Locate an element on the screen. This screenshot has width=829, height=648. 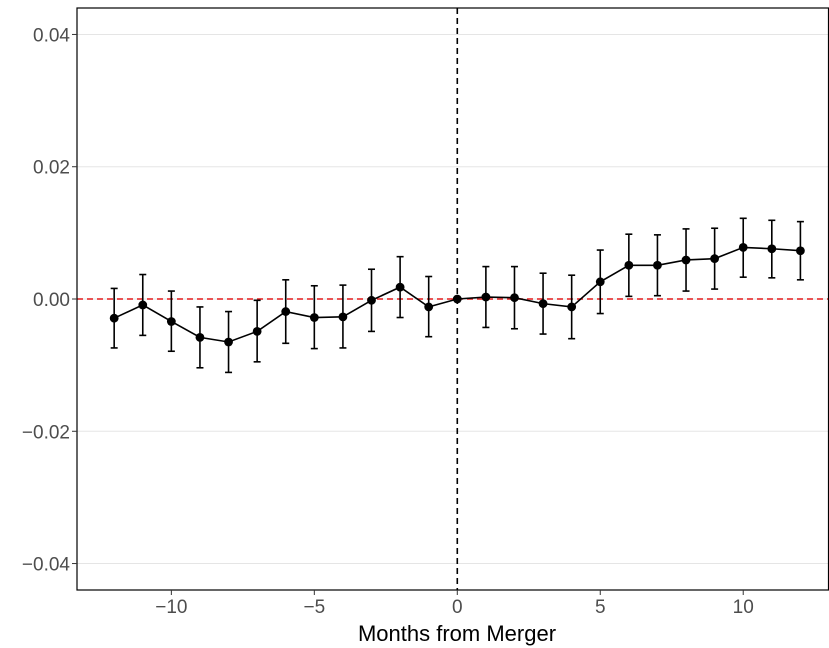
x-tick-label: −10 is located at coordinates (171, 607).